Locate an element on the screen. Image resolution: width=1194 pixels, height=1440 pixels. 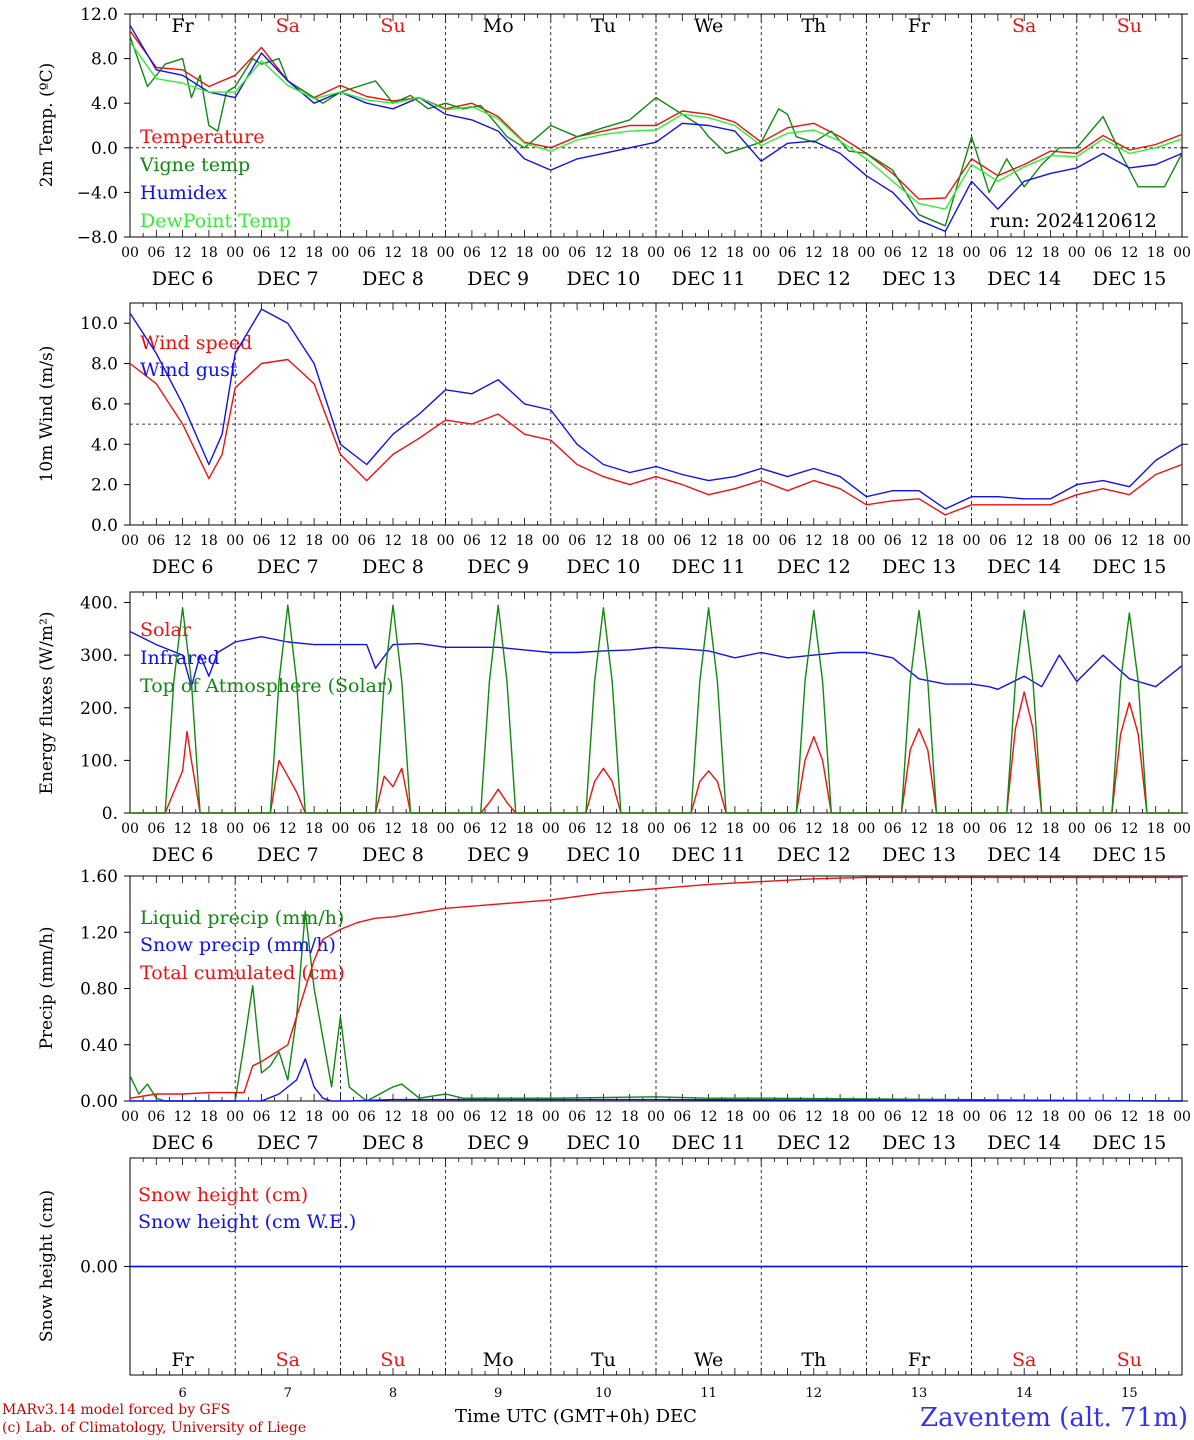
y-axis-label: Snow height (cm) is located at coordinates (47, 1266).